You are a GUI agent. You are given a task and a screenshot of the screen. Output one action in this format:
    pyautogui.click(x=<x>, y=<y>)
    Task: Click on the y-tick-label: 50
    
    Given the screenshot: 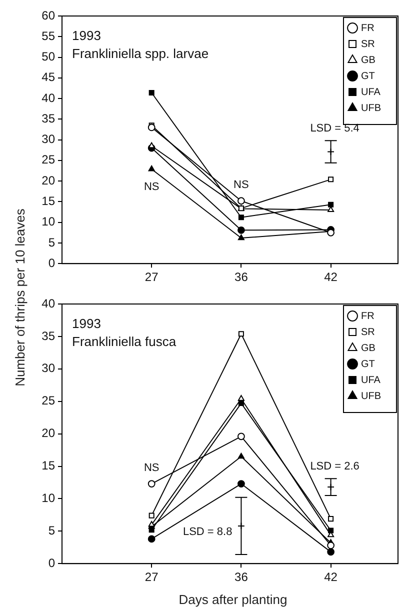 What is the action you would take?
    pyautogui.click(x=49, y=57)
    